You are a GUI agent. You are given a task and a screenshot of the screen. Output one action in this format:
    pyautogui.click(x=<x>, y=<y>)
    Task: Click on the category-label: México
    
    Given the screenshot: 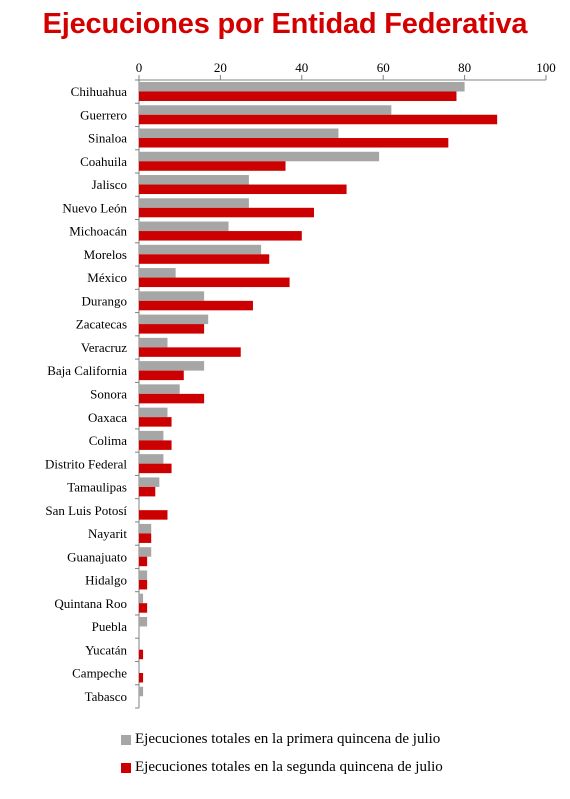 What is the action you would take?
    pyautogui.click(x=107, y=277)
    